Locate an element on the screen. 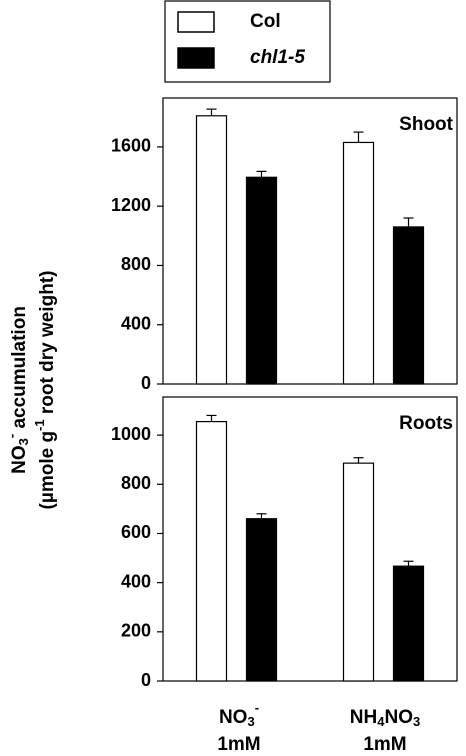  label-part: root dry weight) is located at coordinates (47, 345).